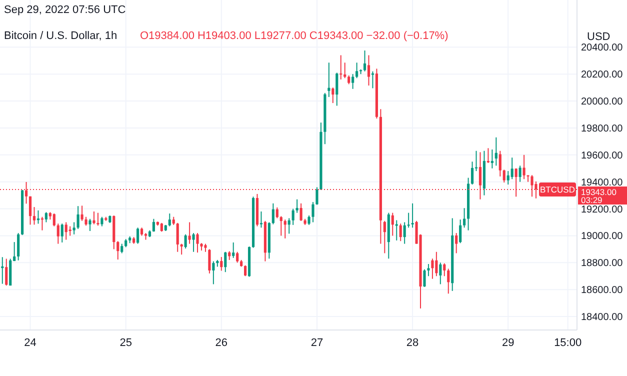  I want to click on annotation: Sep 29, 2022 07:56 UTC, so click(65, 10).